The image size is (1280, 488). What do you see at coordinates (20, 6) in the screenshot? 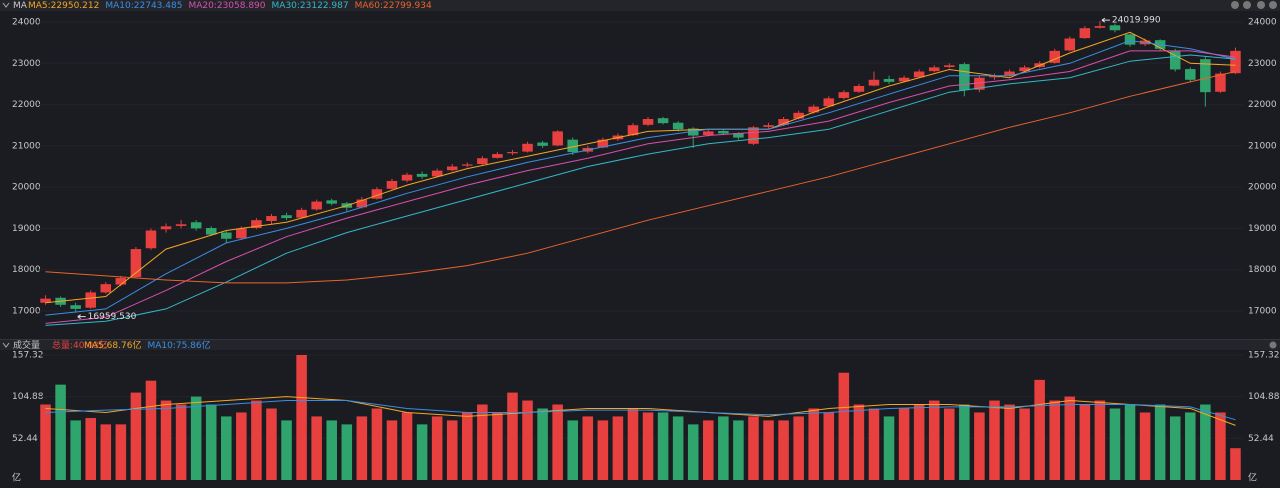
I see `legend-title: MA` at bounding box center [20, 6].